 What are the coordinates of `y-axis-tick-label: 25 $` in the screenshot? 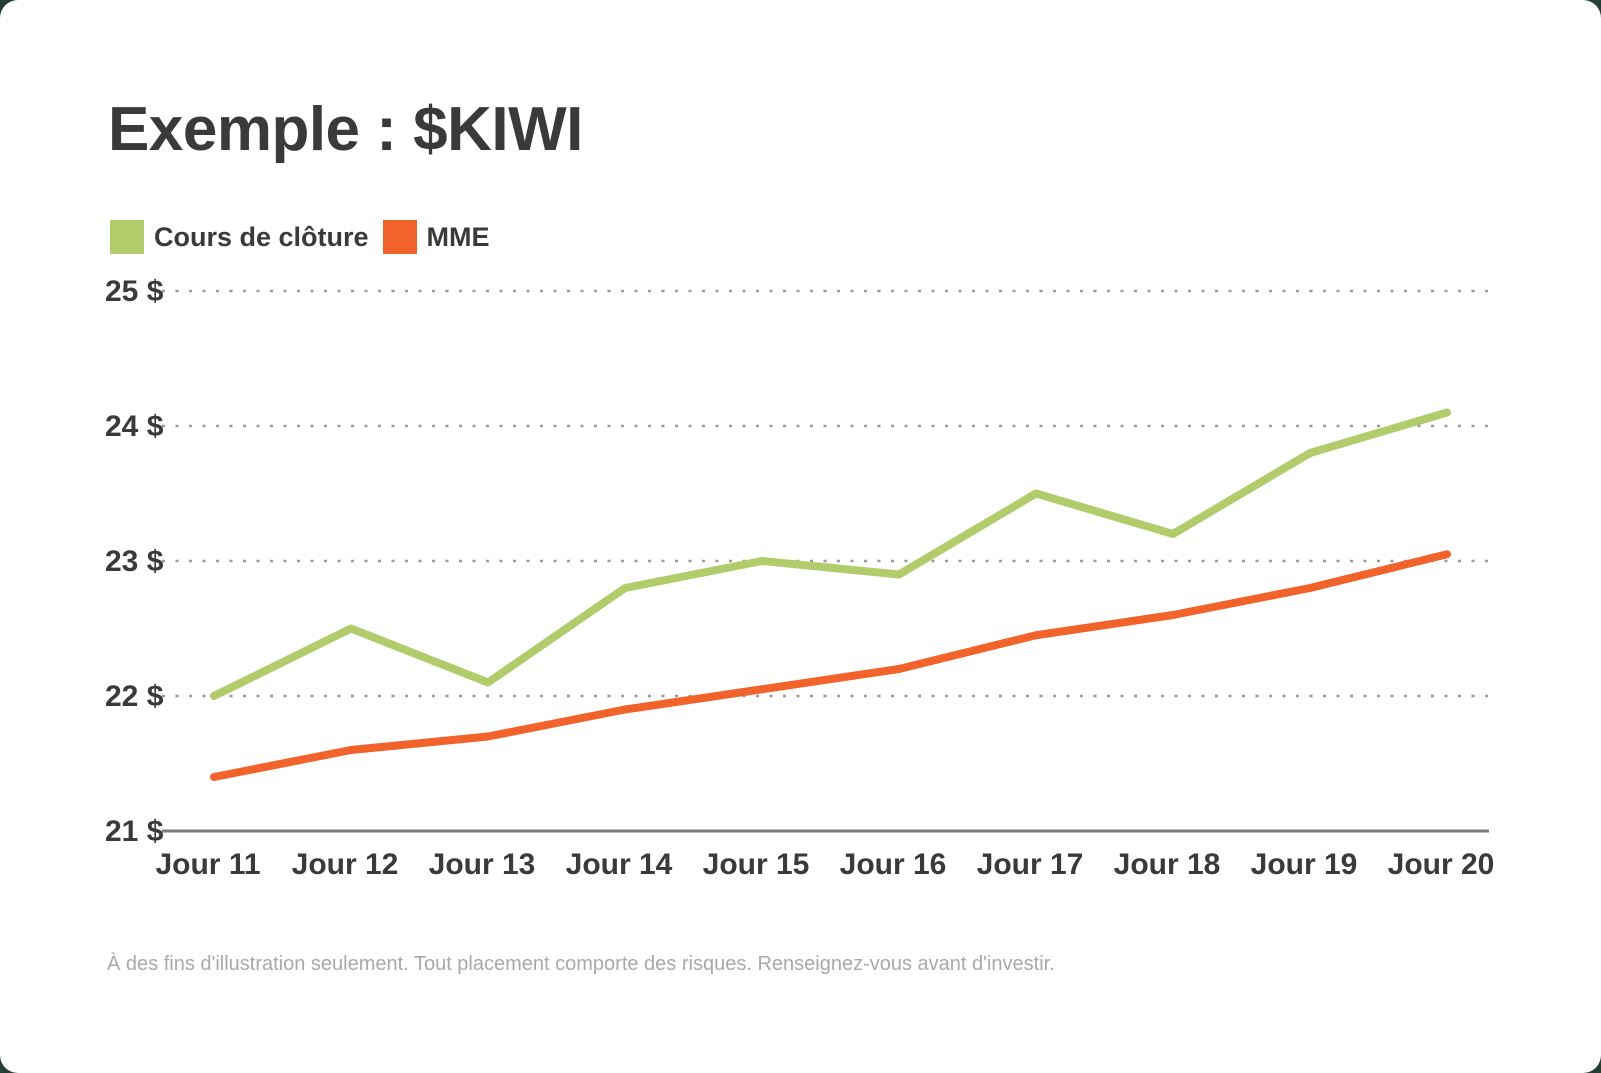 It's located at (134, 291).